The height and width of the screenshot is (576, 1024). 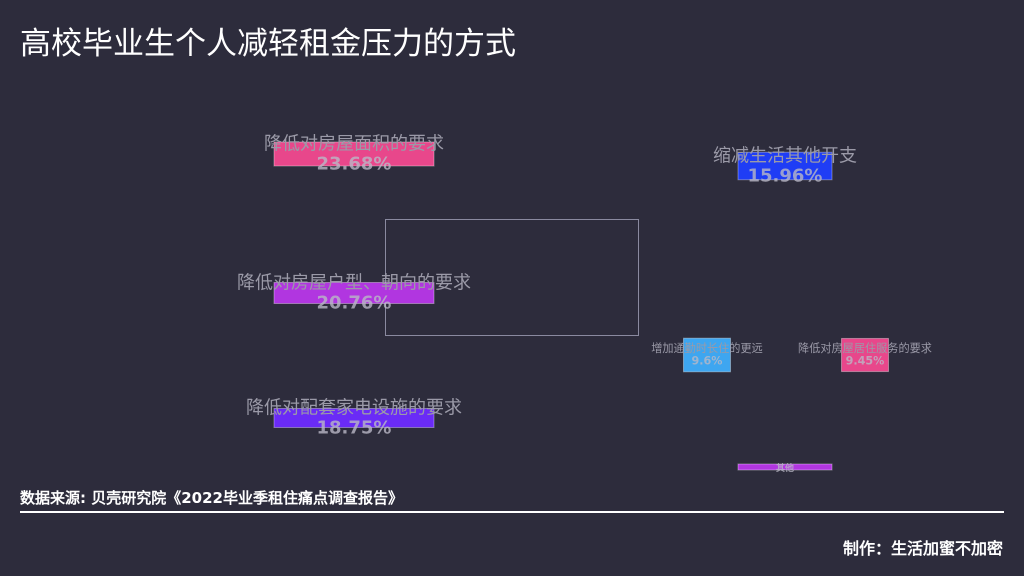 What do you see at coordinates (354, 163) in the screenshot?
I see `value-label-1: 23.68%` at bounding box center [354, 163].